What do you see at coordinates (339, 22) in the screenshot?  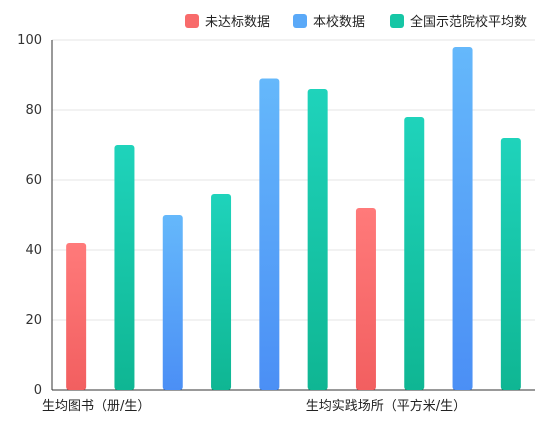 I see `legend-label: 本校数据` at bounding box center [339, 22].